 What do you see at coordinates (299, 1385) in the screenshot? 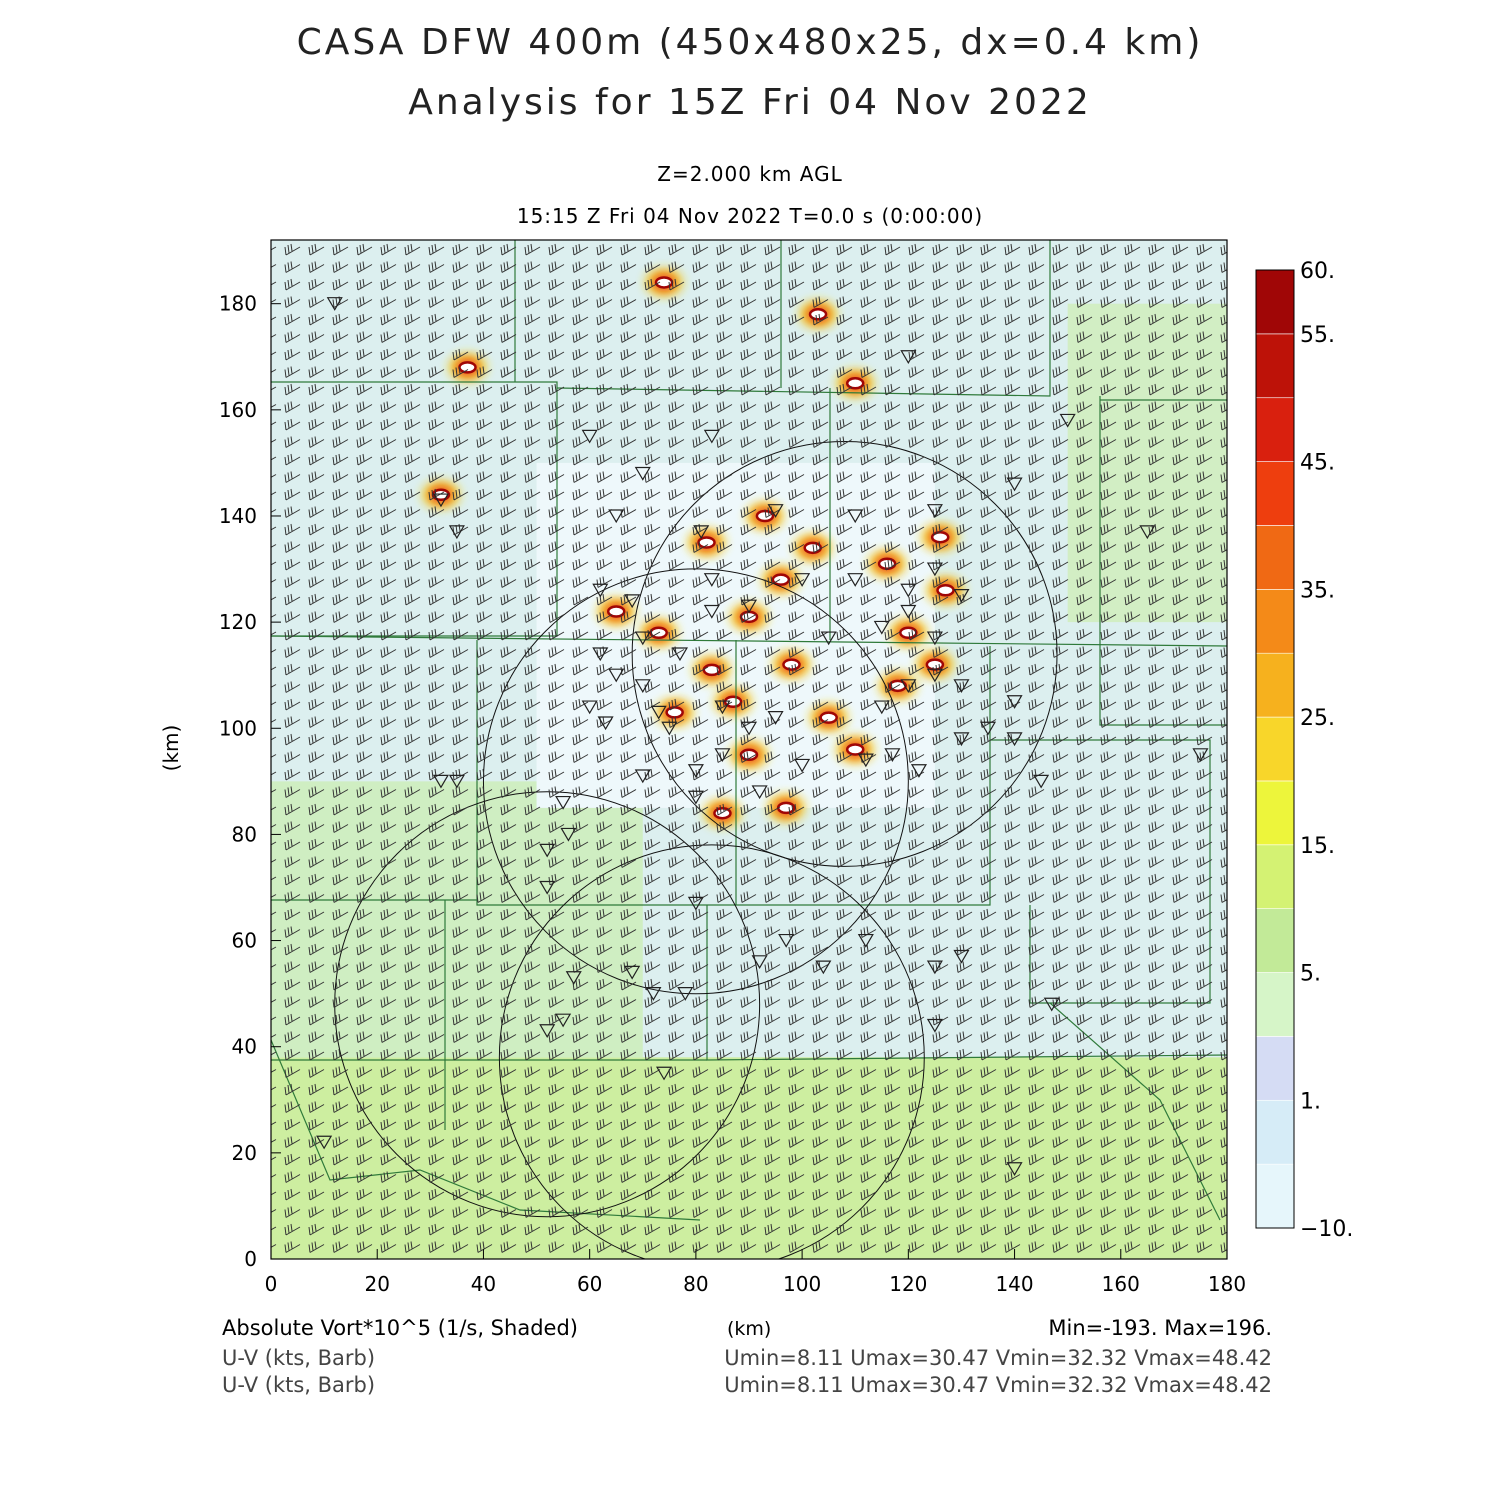
I see `barb-label-2: U-V (kts, Barb)` at bounding box center [299, 1385].